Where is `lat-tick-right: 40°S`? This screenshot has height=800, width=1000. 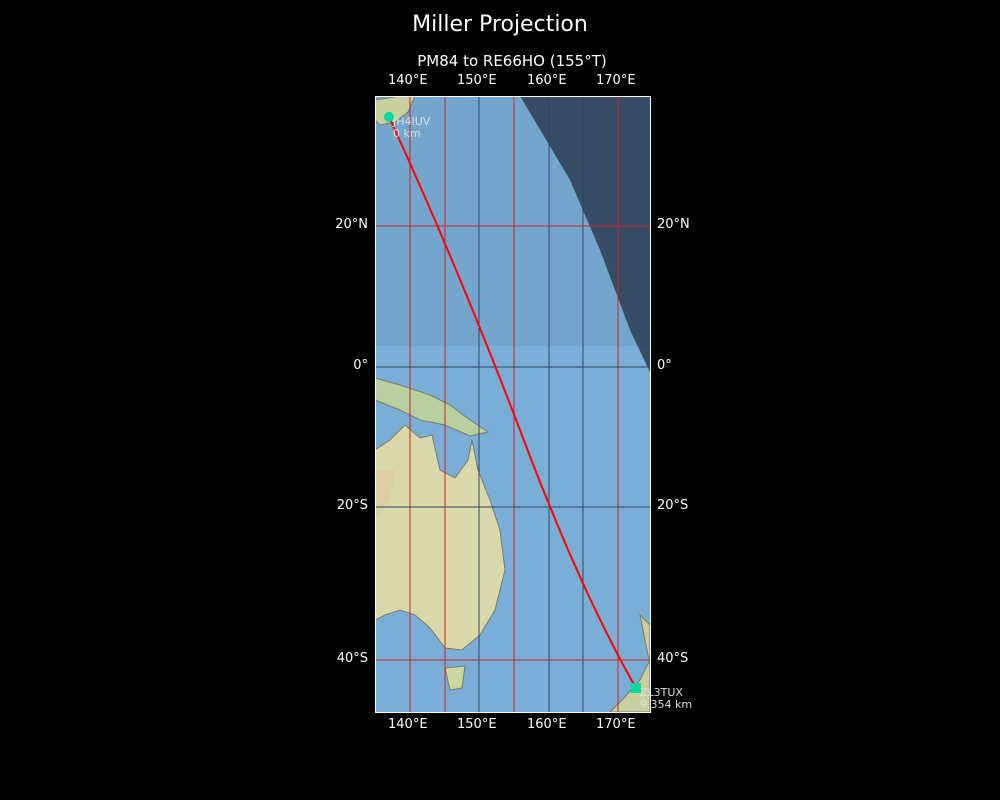
lat-tick-right: 40°S is located at coordinates (673, 658).